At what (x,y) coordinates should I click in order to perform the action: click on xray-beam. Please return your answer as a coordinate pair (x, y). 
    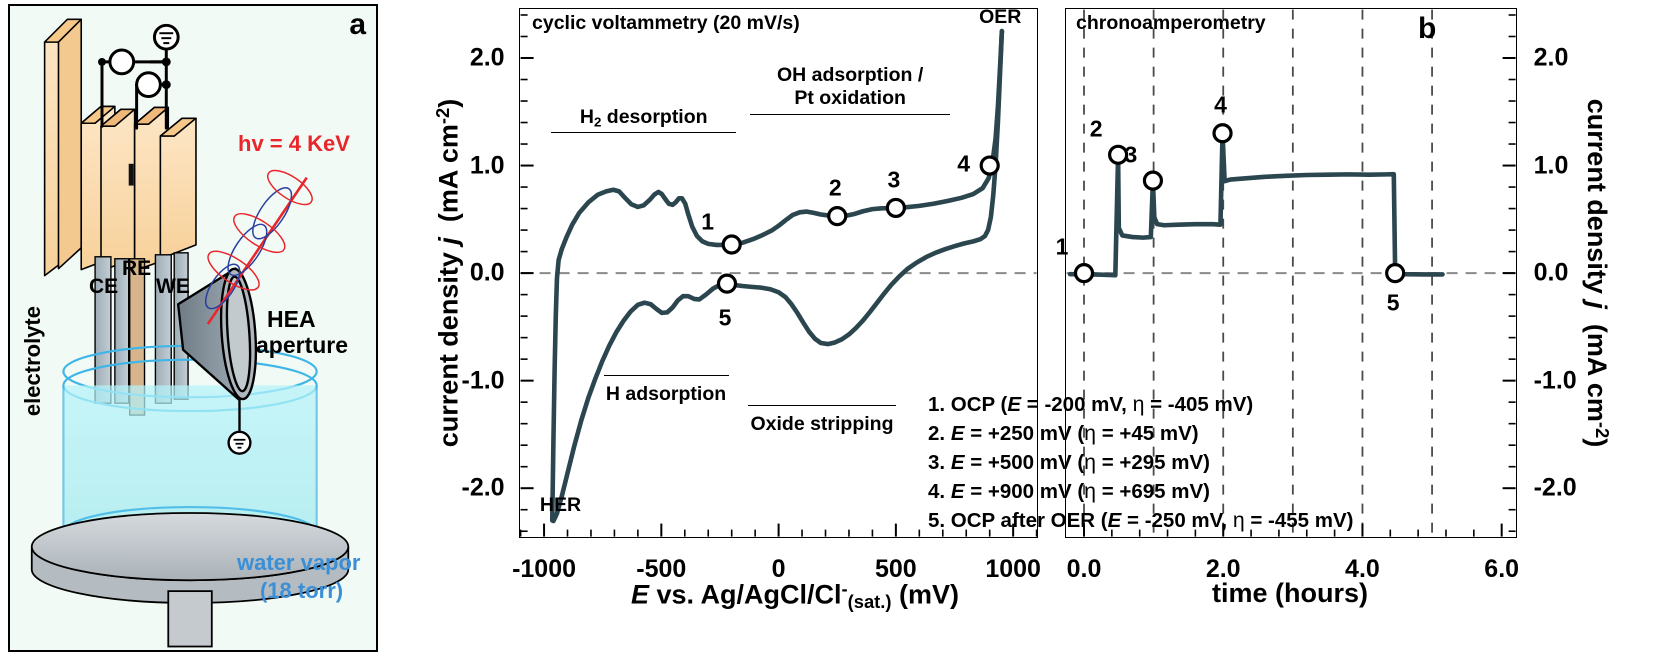
    Looking at the image, I should click on (258, 247).